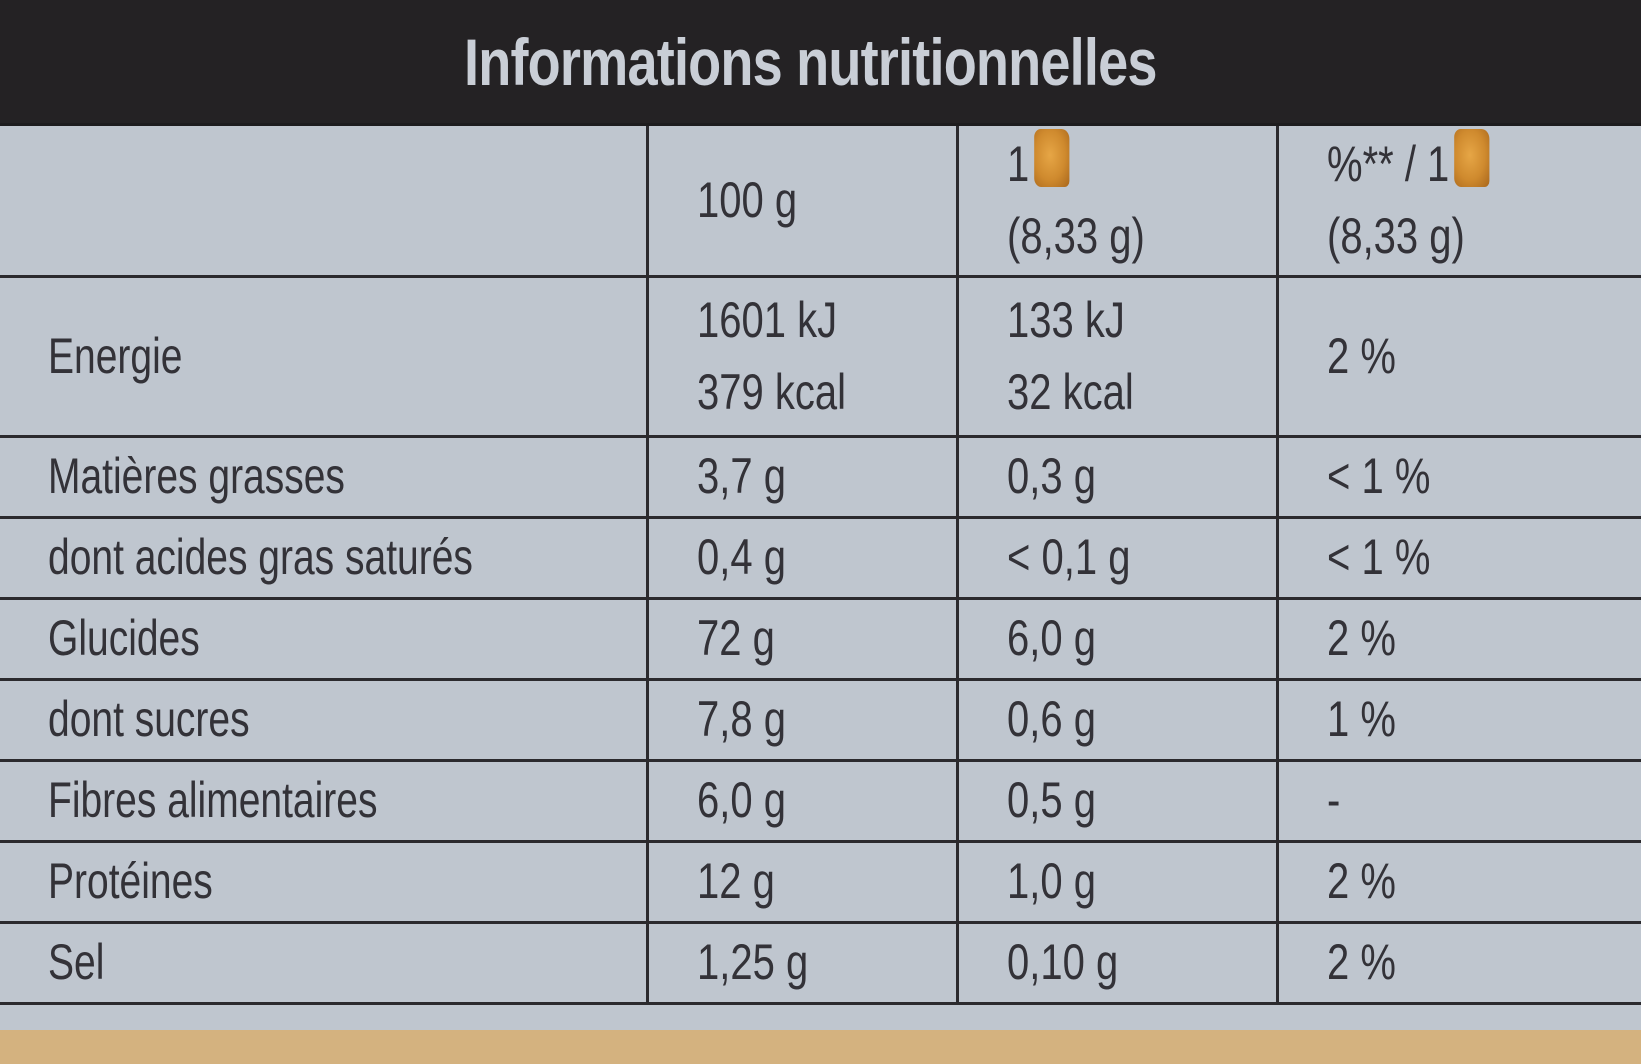 The image size is (1641, 1064). I want to click on per-portion-text: 0,3 g, so click(1051, 476).